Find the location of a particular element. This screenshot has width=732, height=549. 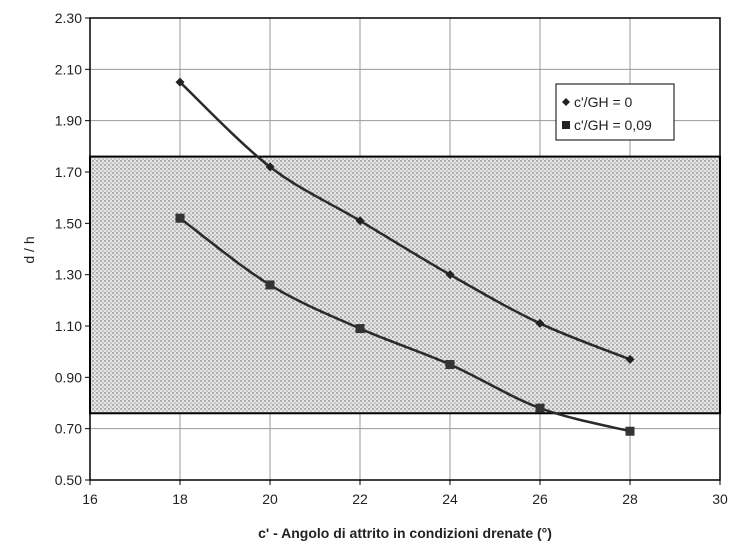

x-tick-label: 30 is located at coordinates (720, 499).